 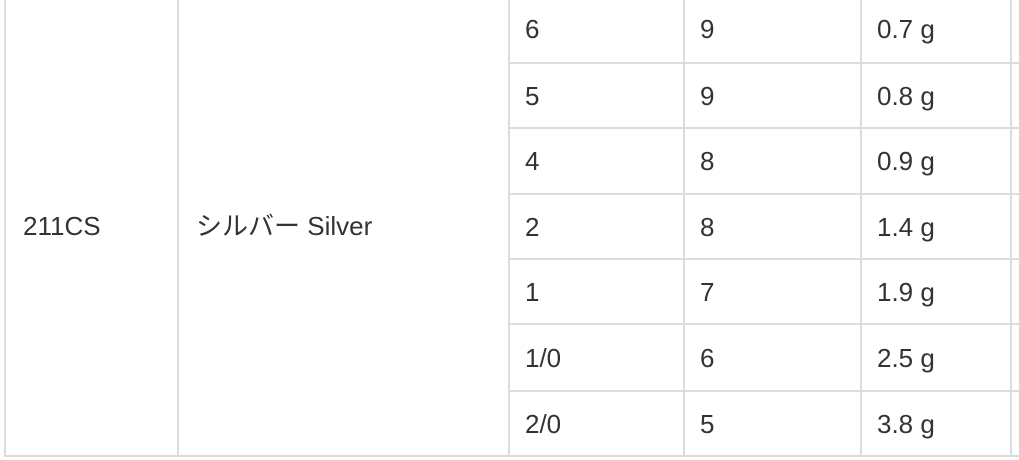 What do you see at coordinates (936, 161) in the screenshot?
I see `weight-cell: 0.9 g` at bounding box center [936, 161].